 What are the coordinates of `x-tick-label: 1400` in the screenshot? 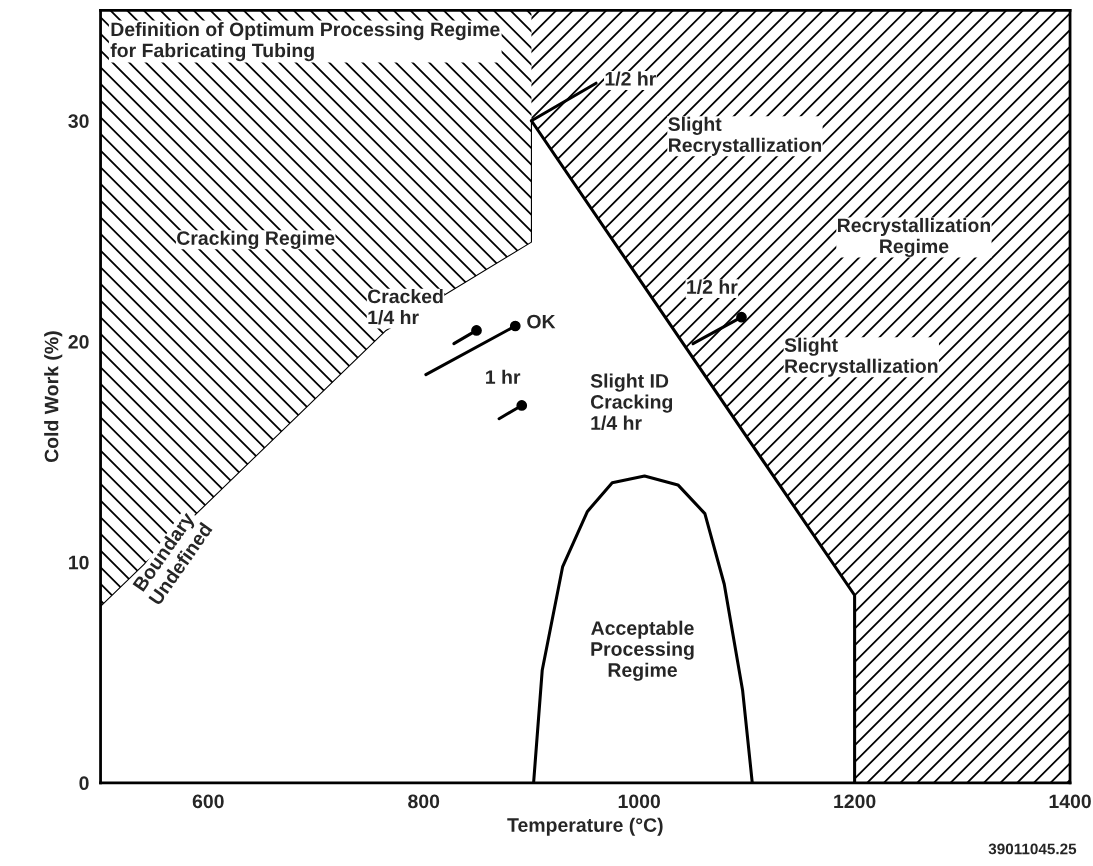 It's located at (1070, 801).